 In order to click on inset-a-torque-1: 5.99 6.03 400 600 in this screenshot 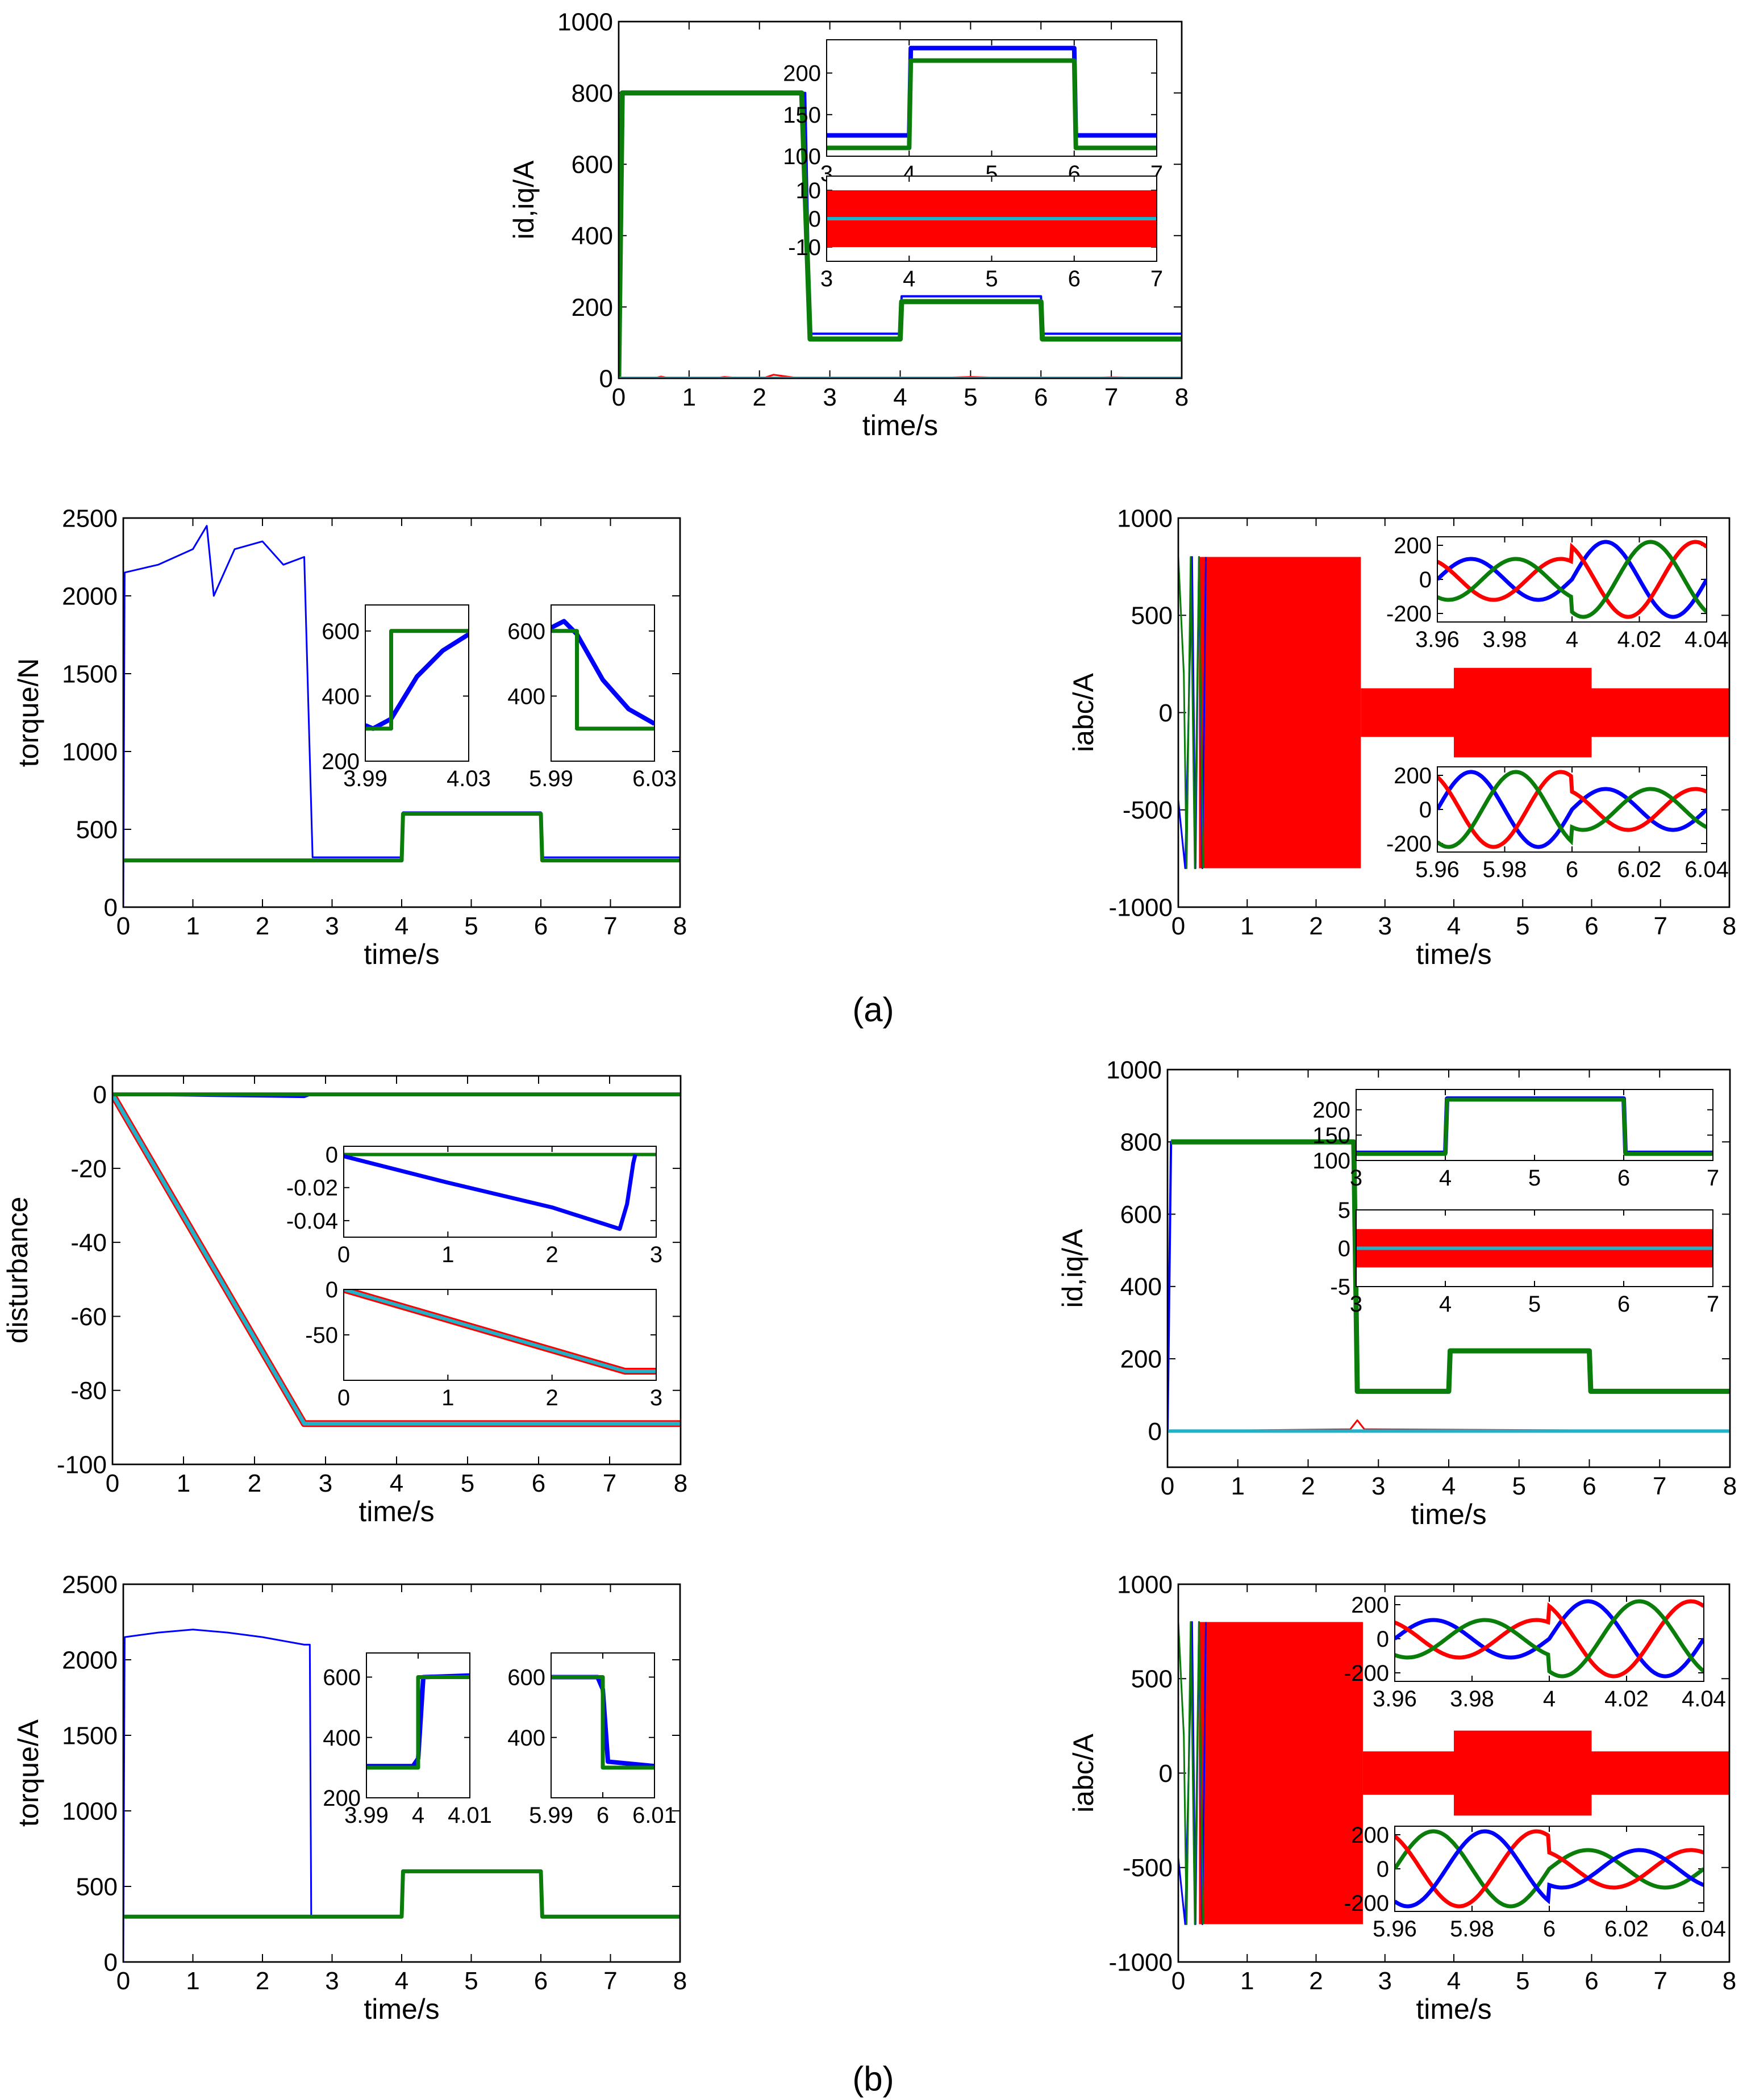, I will do `click(592, 697)`.